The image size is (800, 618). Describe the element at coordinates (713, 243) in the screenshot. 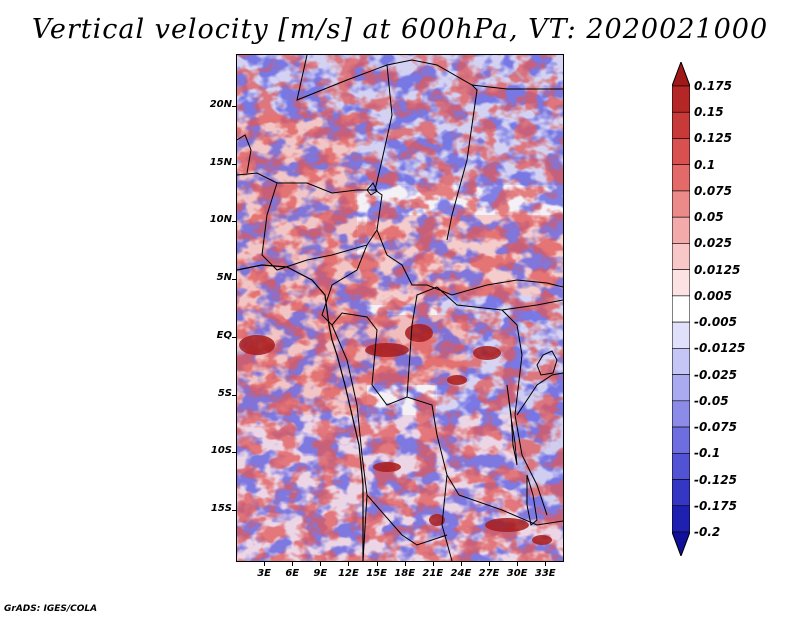

I see `colorbar-label: 0.025` at that location.